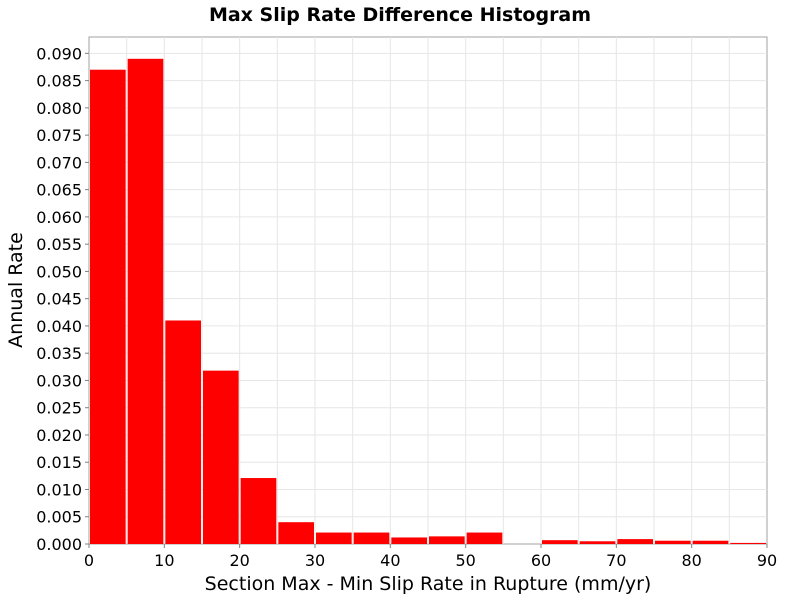 The height and width of the screenshot is (600, 800). What do you see at coordinates (59, 462) in the screenshot?
I see `y-tick-label-3: 0.015` at bounding box center [59, 462].